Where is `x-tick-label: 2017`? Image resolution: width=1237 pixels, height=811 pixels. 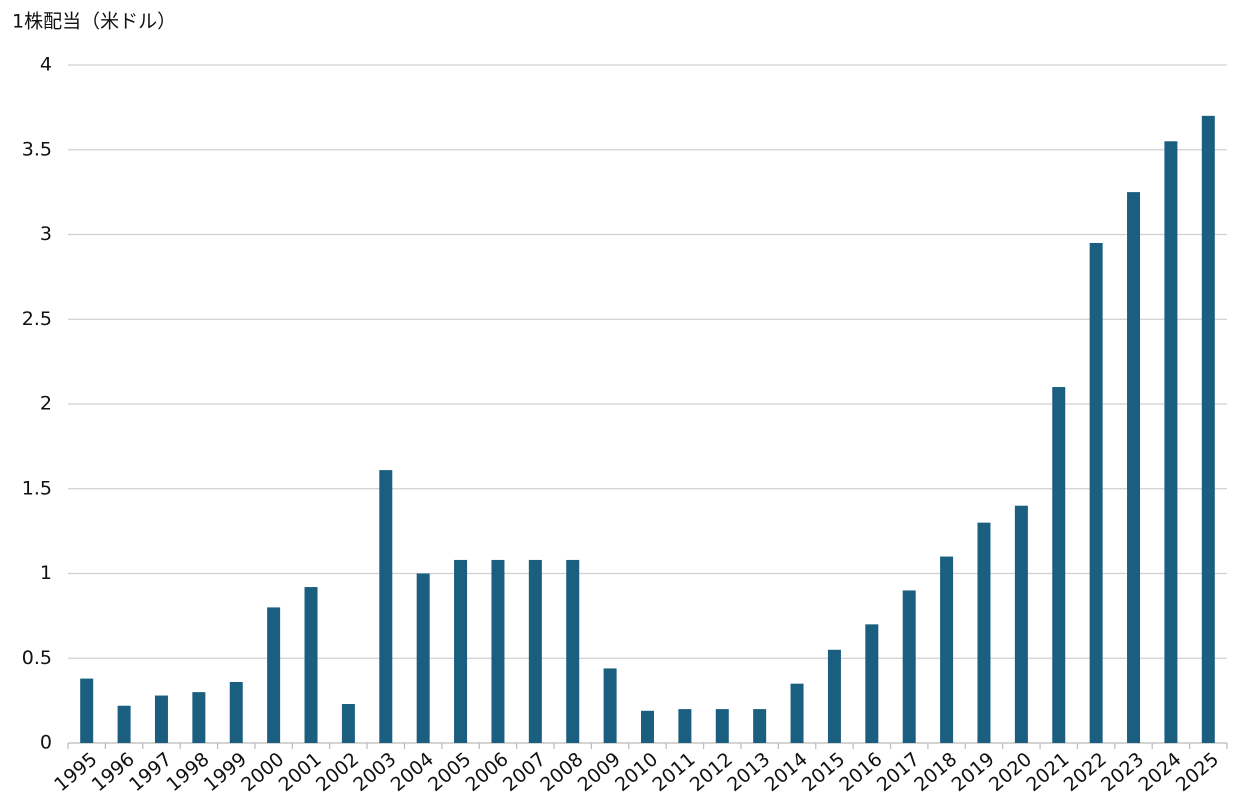
x-tick-label: 2017 is located at coordinates (898, 772).